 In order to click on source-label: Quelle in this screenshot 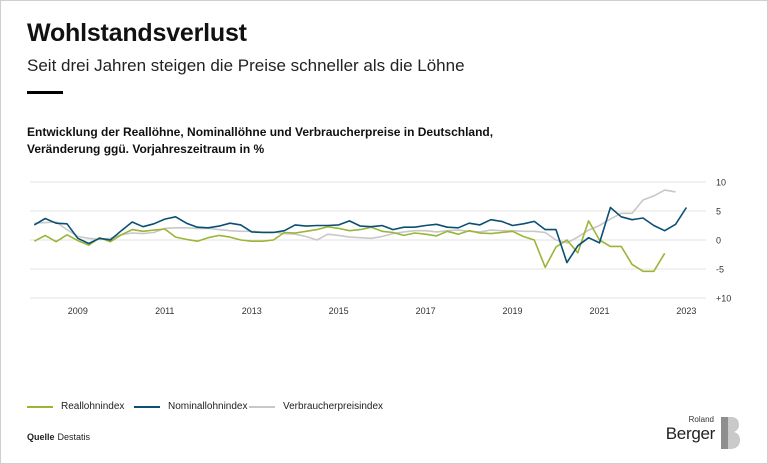, I will do `click(41, 437)`.